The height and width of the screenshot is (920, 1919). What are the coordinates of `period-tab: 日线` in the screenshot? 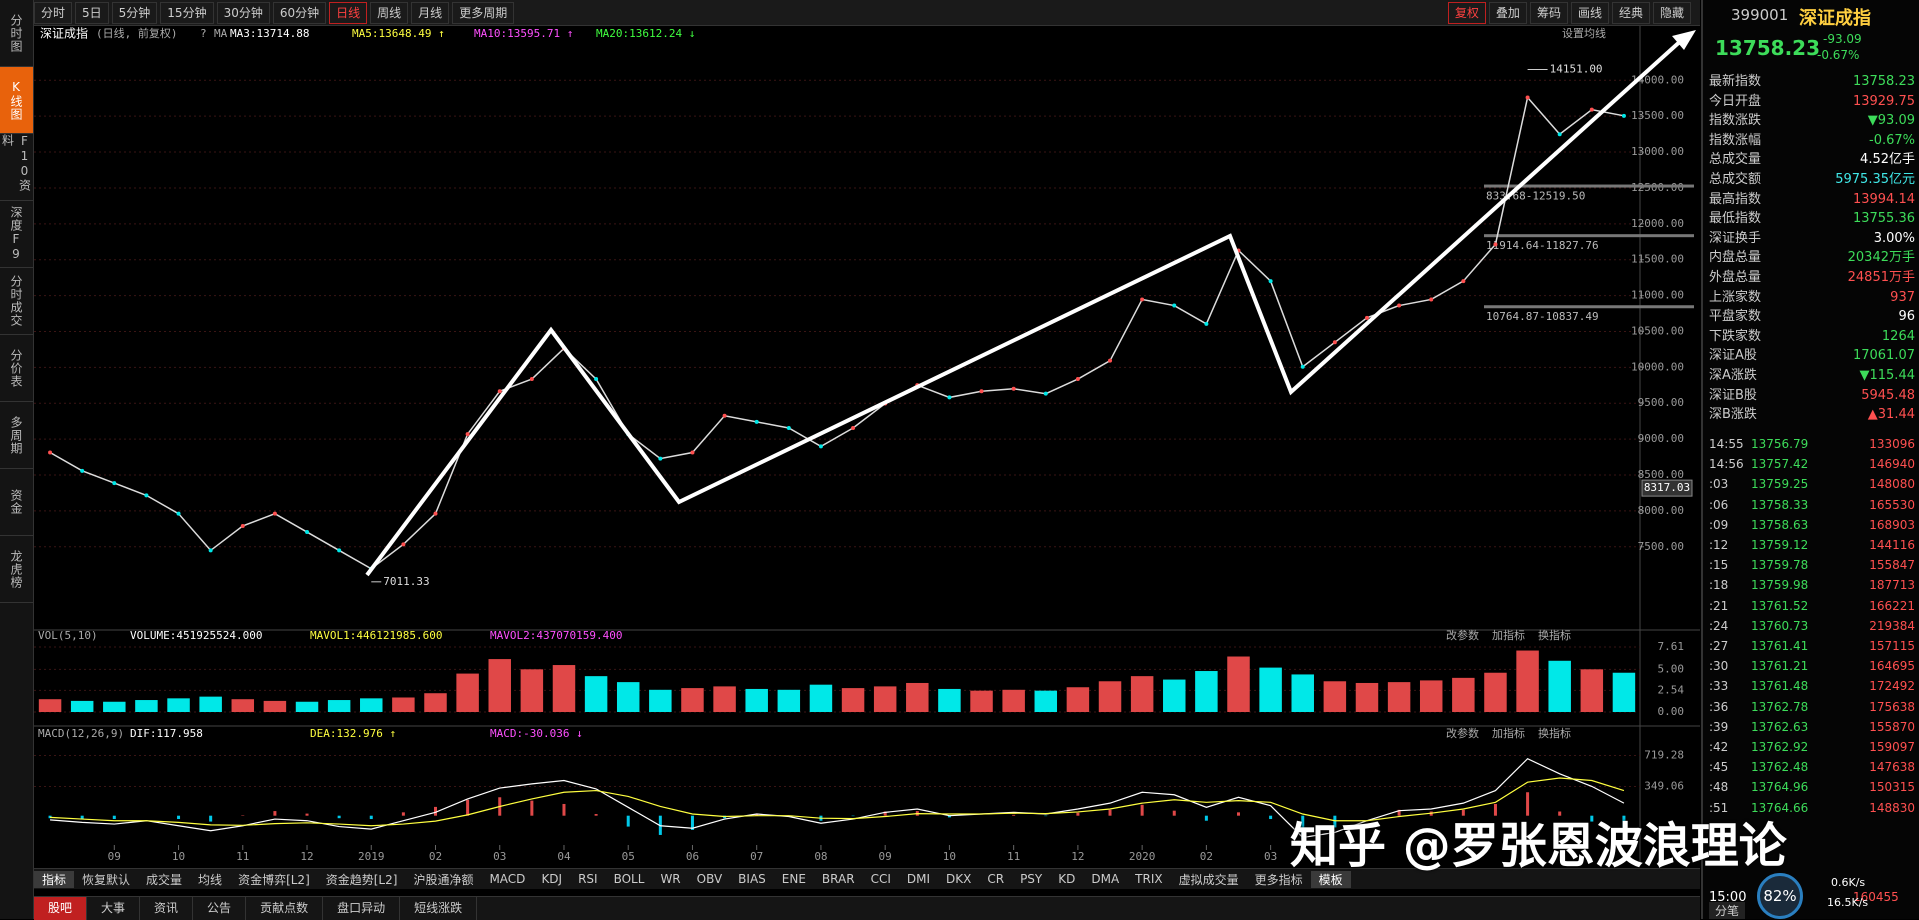 It's located at (348, 13).